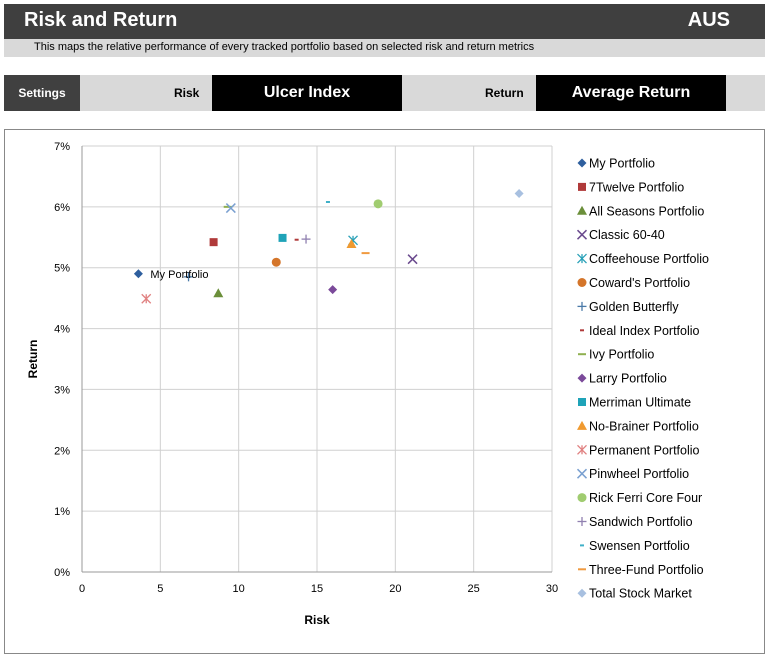 This screenshot has width=773, height=658. Describe the element at coordinates (146, 298) in the screenshot. I see `data-point-permanent-portfolio` at that location.